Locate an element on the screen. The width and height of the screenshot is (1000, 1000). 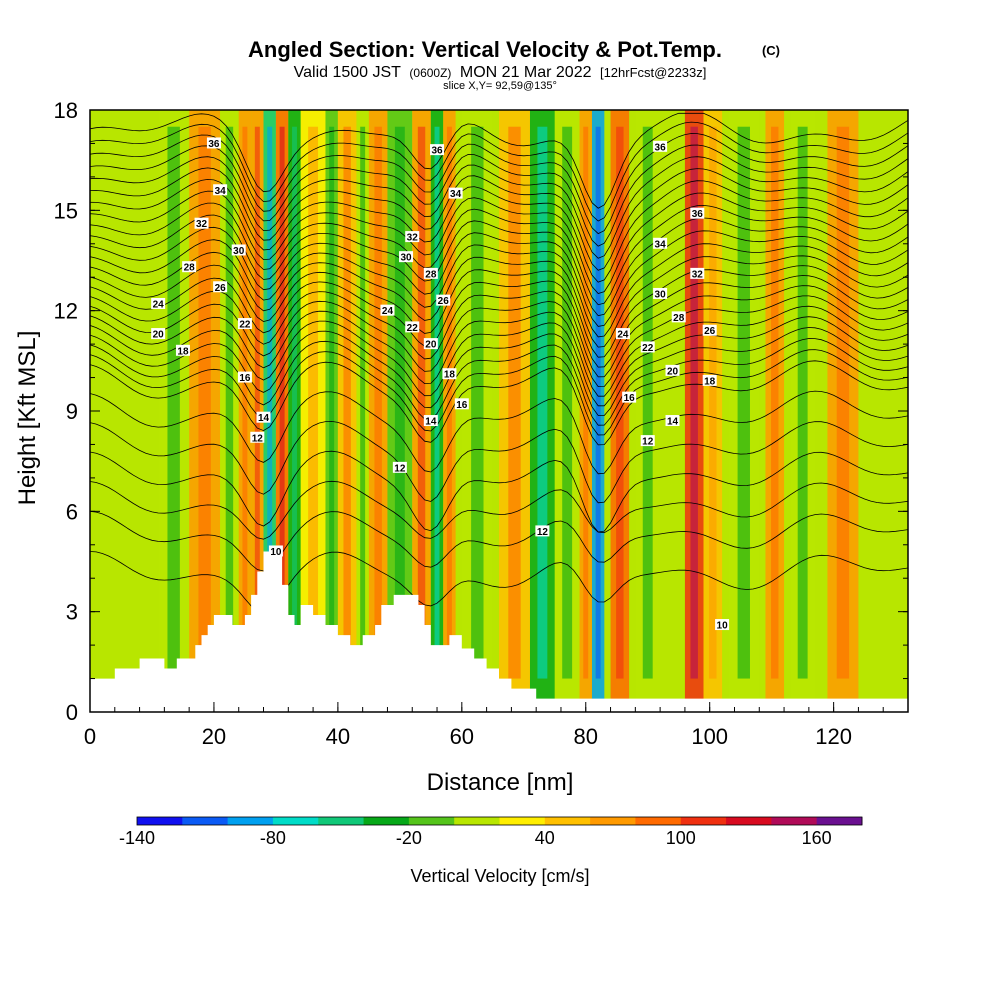
colorbar-tick-label: 100 is located at coordinates (681, 838).